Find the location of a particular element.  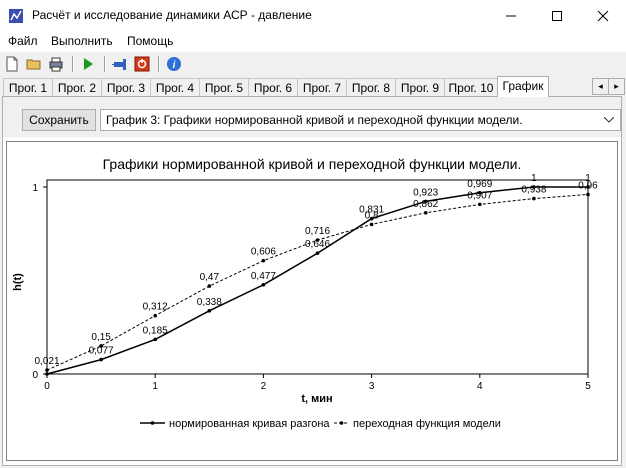

legend-dashed-marker is located at coordinates (341, 423).